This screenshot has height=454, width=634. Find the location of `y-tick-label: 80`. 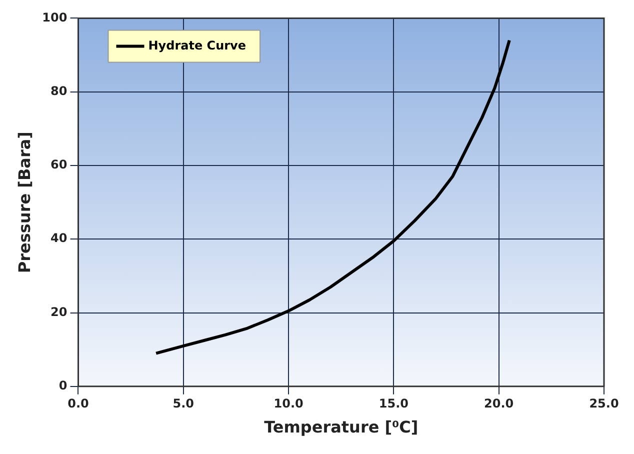

y-tick-label: 80 is located at coordinates (59, 91).